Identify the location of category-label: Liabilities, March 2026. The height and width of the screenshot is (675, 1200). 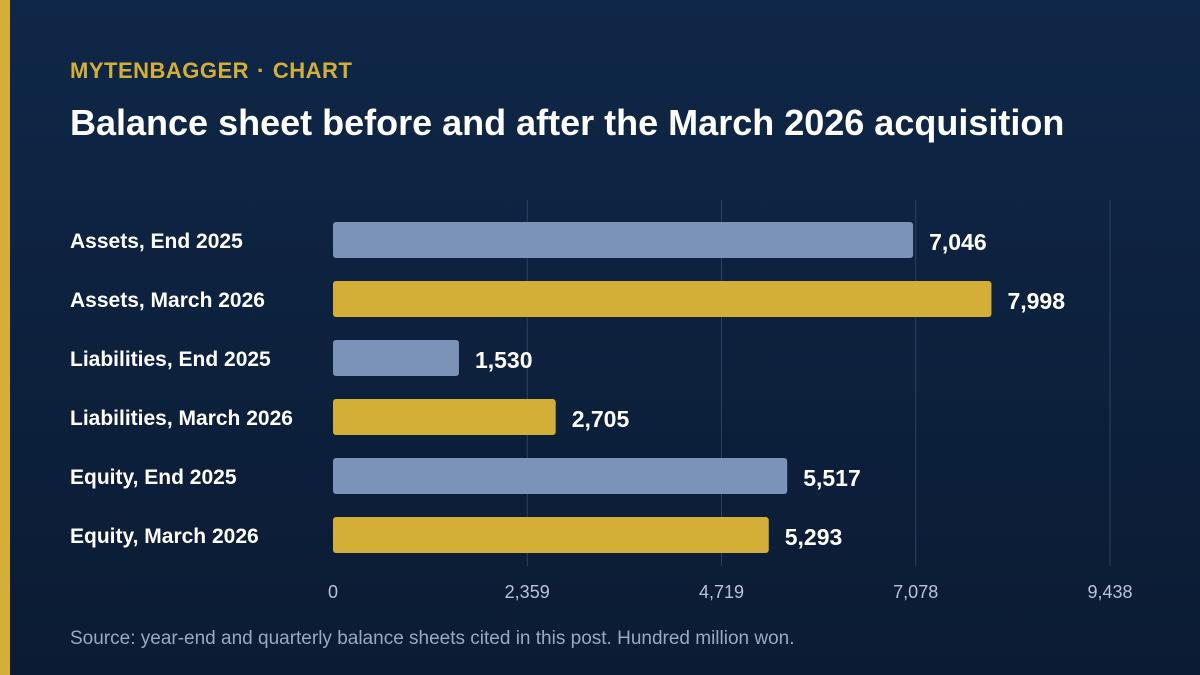
(181, 418).